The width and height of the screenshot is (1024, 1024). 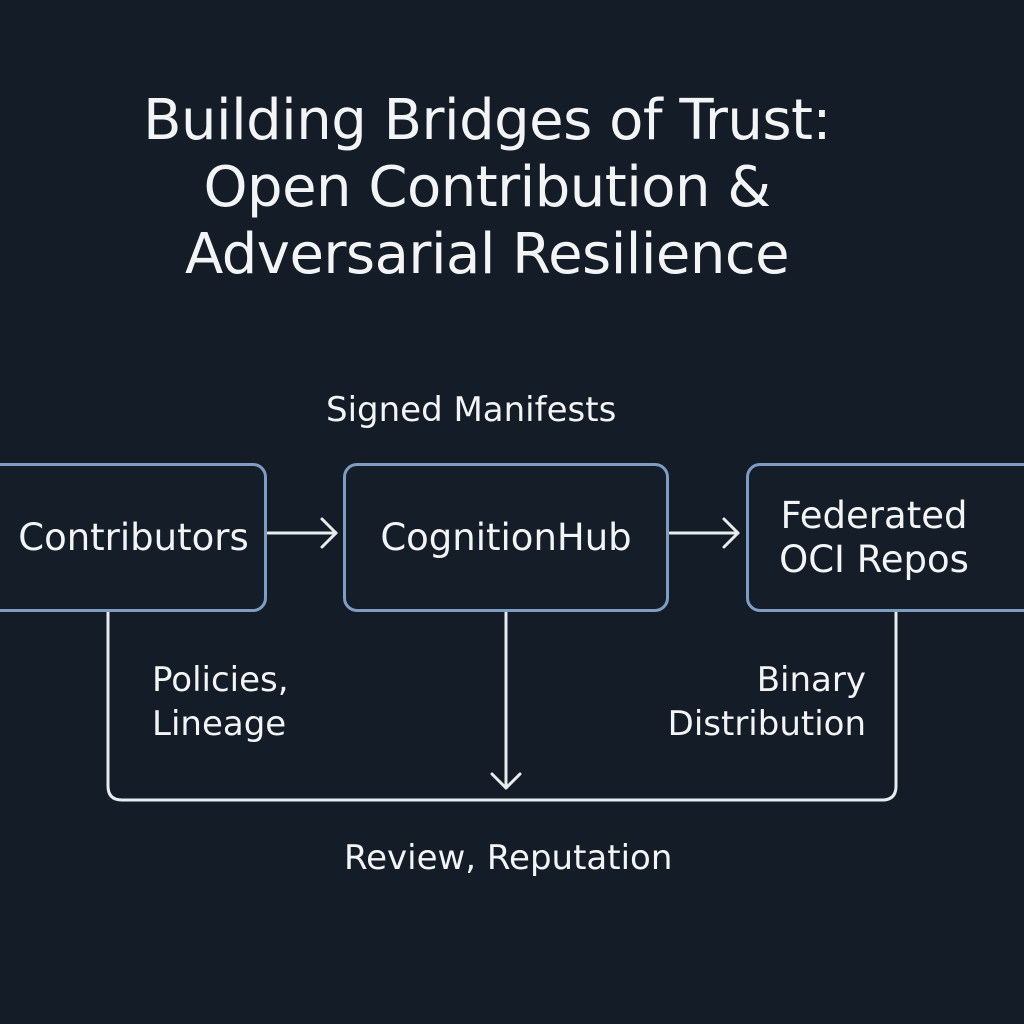 What do you see at coordinates (811, 680) in the screenshot?
I see `label-binary: Binary` at bounding box center [811, 680].